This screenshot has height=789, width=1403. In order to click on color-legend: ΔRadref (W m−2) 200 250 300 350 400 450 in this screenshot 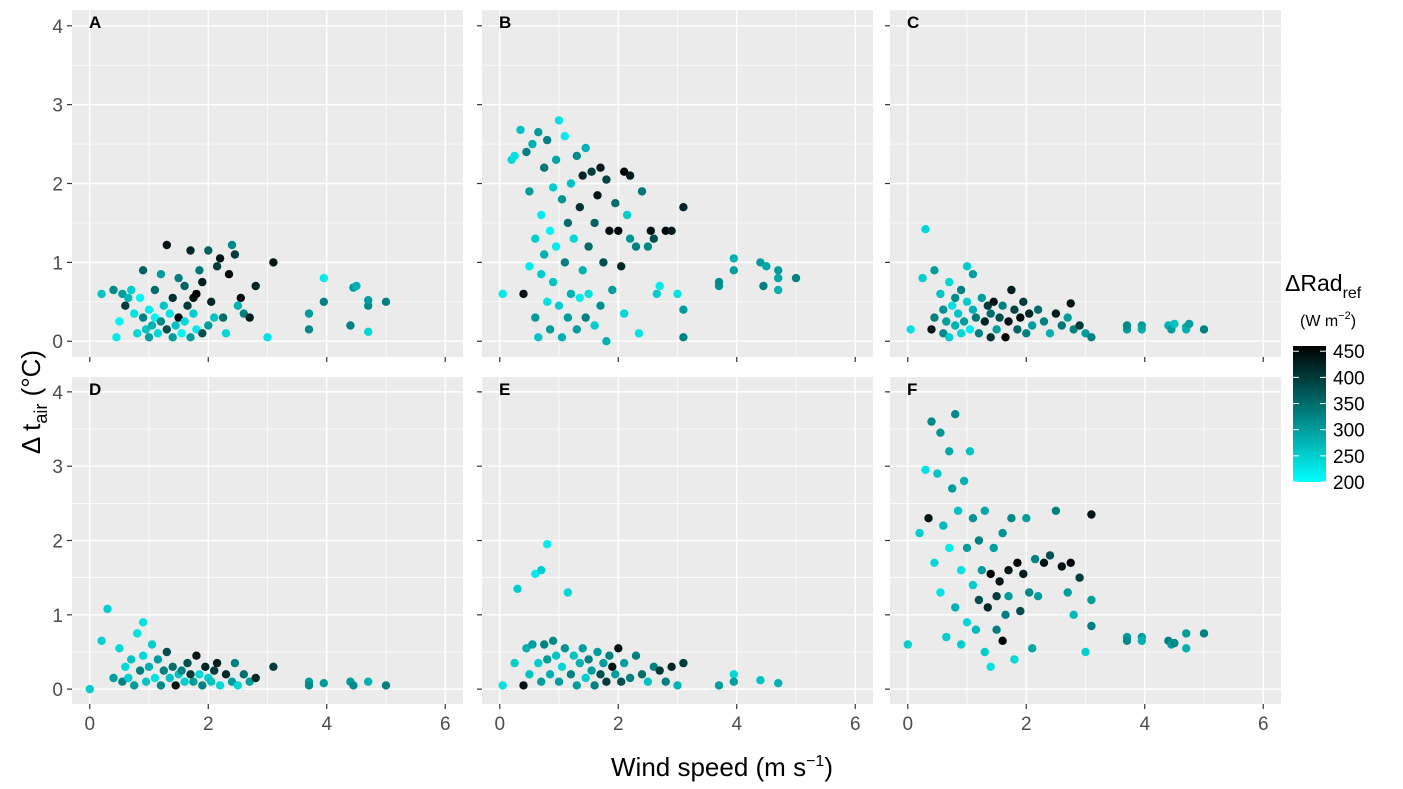, I will do `click(1325, 382)`.